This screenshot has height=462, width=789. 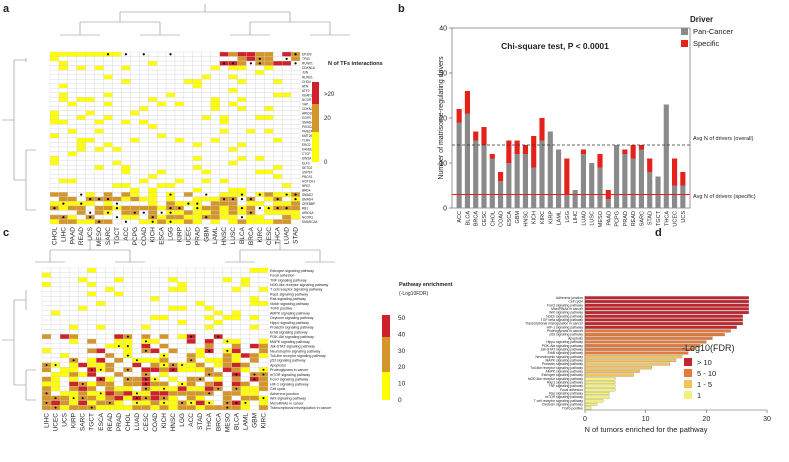 I want to click on row-label-a: KANSL1, so click(x=308, y=150).